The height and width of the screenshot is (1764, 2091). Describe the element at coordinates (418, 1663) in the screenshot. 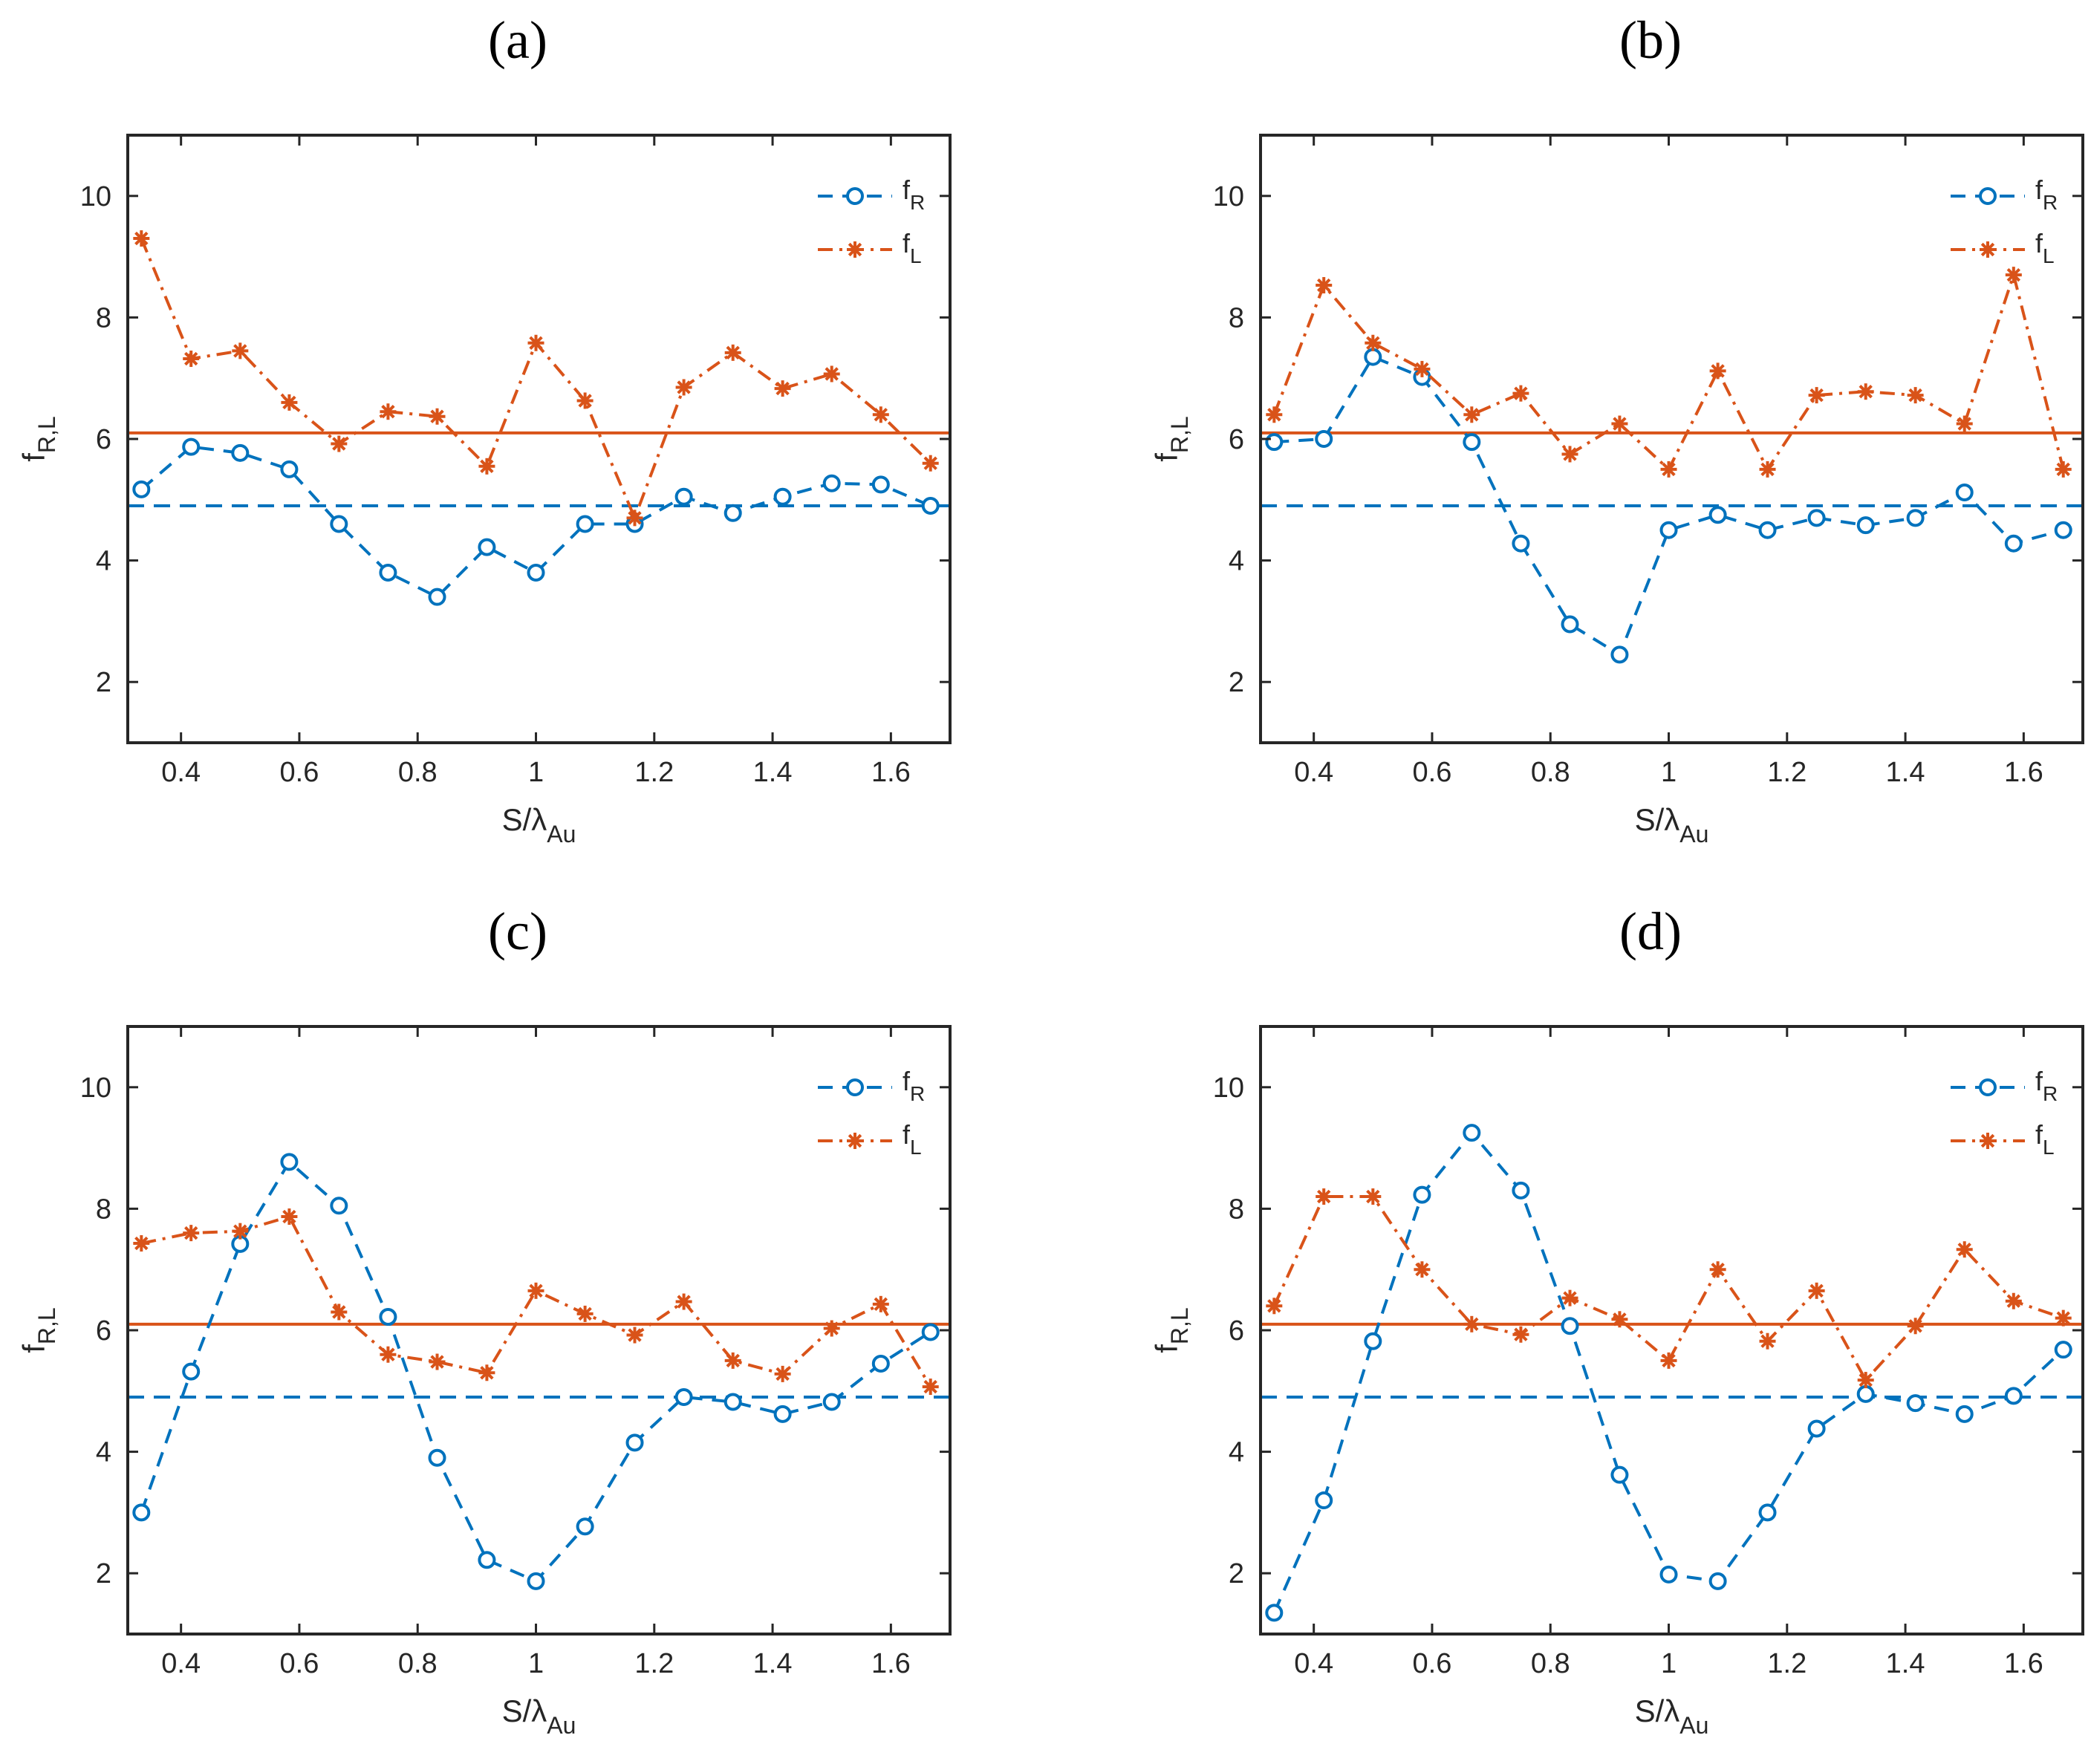

I see `x-tick-label: 0.8` at that location.